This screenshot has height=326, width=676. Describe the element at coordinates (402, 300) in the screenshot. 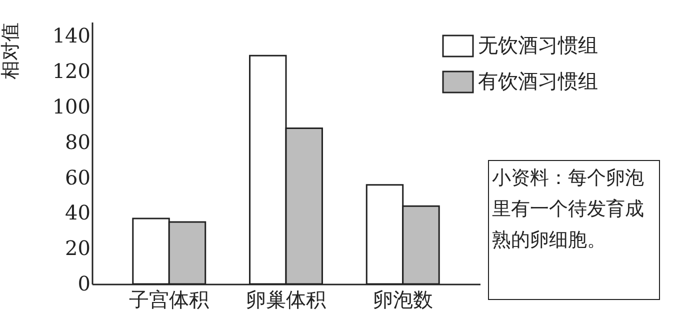

I see `x-tick-label: 卵泡数` at that location.